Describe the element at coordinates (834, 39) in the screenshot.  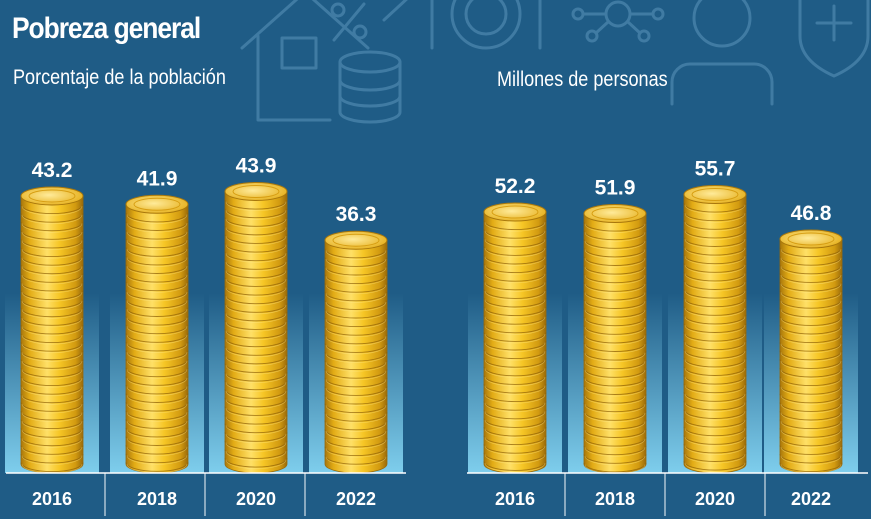
I see `shield-plus-icon` at that location.